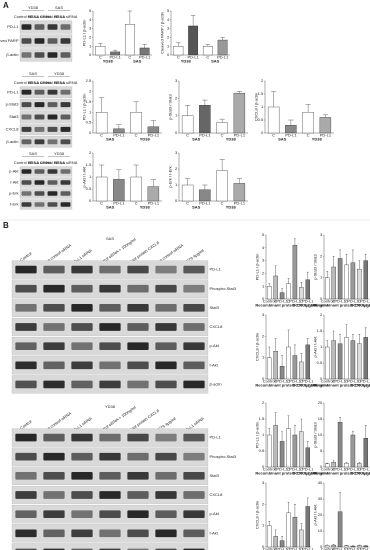 The width and height of the screenshot is (370, 550). What do you see at coordinates (110, 406) in the screenshot?
I see `blot-title: YD38` at bounding box center [110, 406].